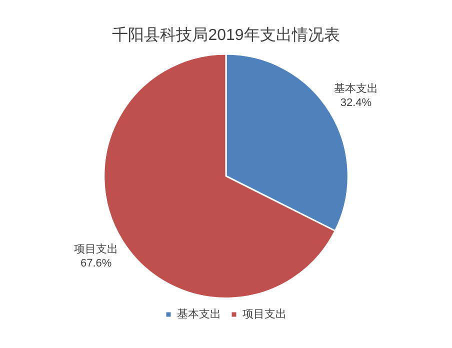 Image resolution: width=452 pixels, height=348 pixels. I want to click on data-label: 67.6%, so click(96, 263).